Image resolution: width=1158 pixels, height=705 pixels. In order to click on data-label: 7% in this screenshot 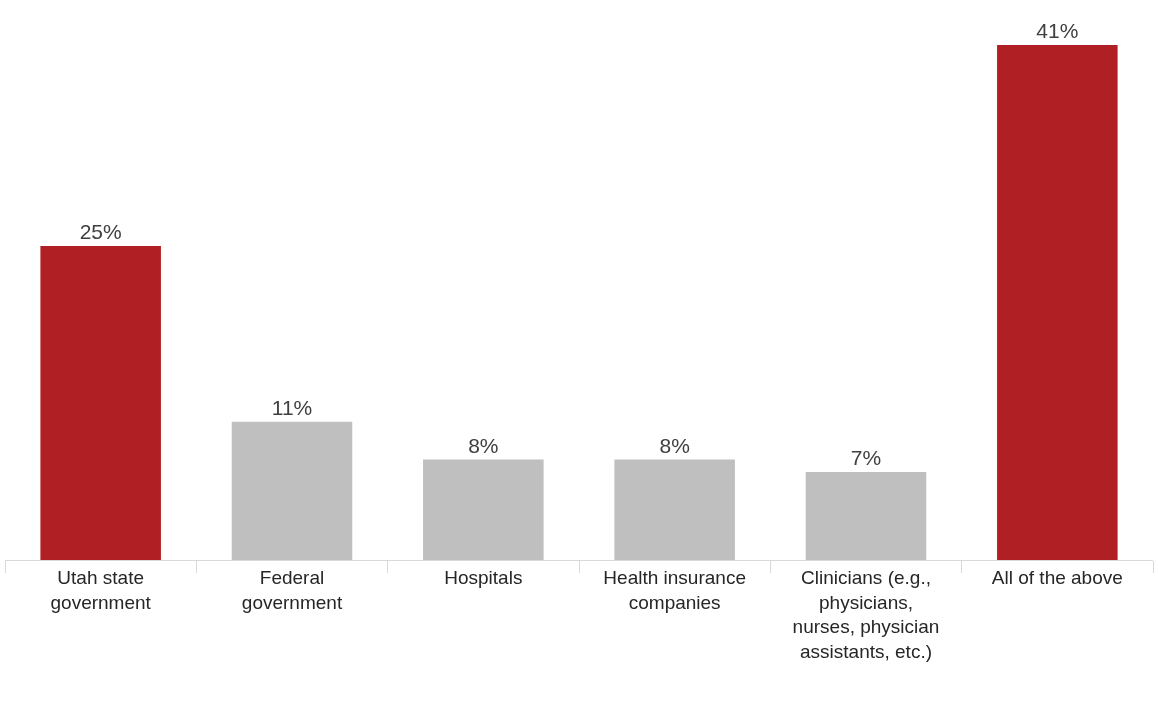, I will do `click(866, 458)`.